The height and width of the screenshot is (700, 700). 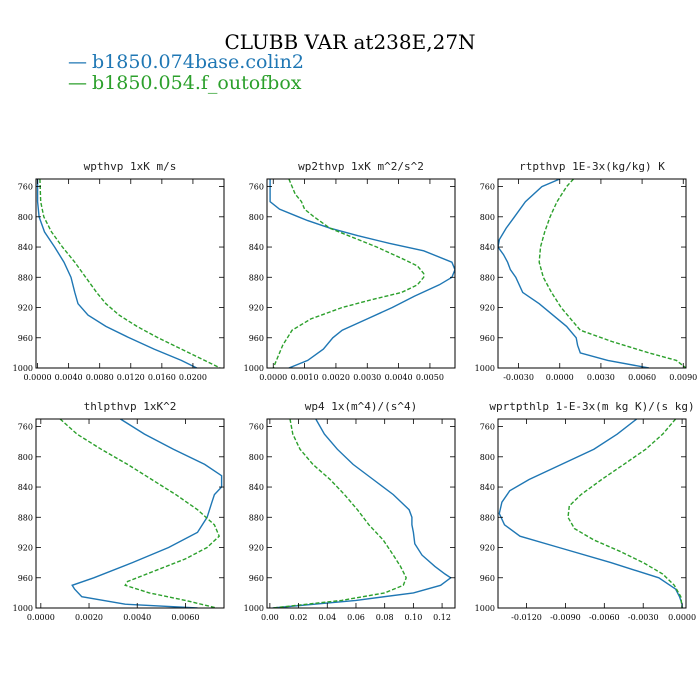 I want to click on x-tick-label: -0.0060, so click(x=604, y=617).